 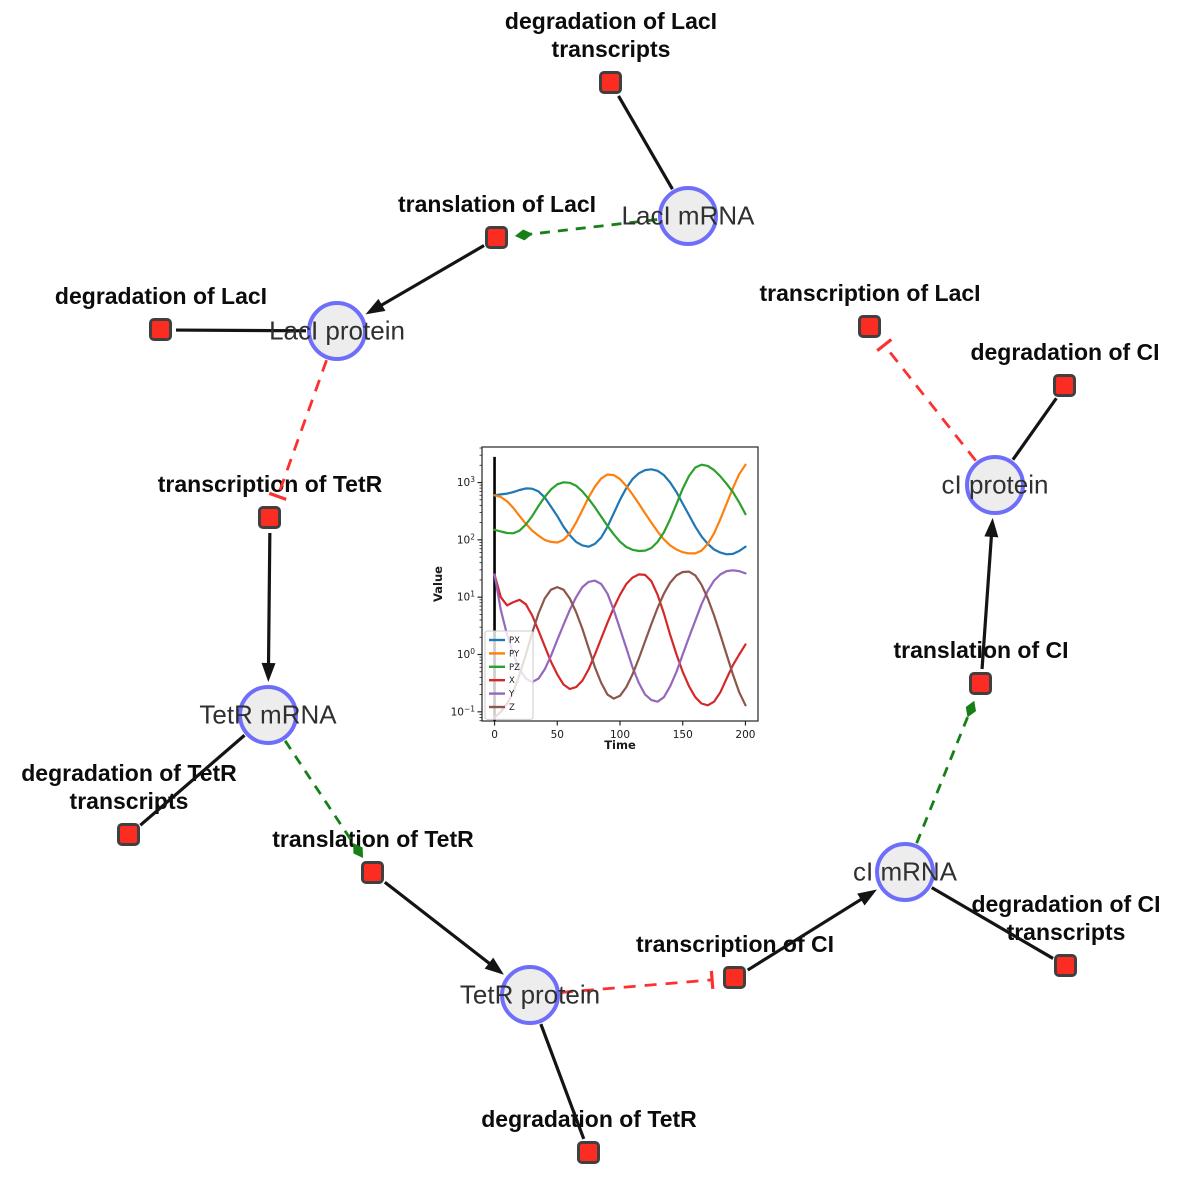 What do you see at coordinates (320, 794) in the screenshot?
I see `edge-tetr-mrna-translation-tetr` at bounding box center [320, 794].